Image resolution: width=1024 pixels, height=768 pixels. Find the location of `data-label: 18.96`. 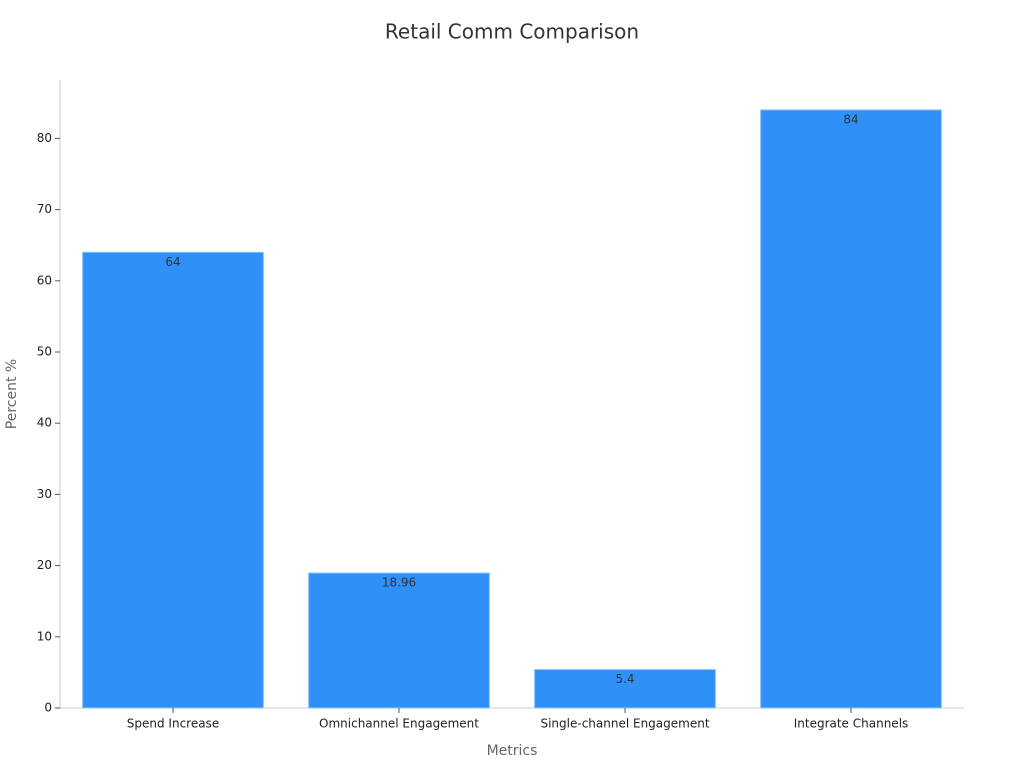

data-label: 18.96 is located at coordinates (399, 583).